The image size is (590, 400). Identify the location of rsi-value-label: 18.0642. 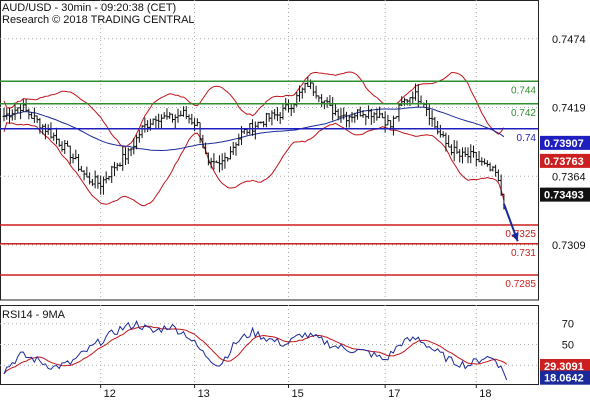
(564, 379).